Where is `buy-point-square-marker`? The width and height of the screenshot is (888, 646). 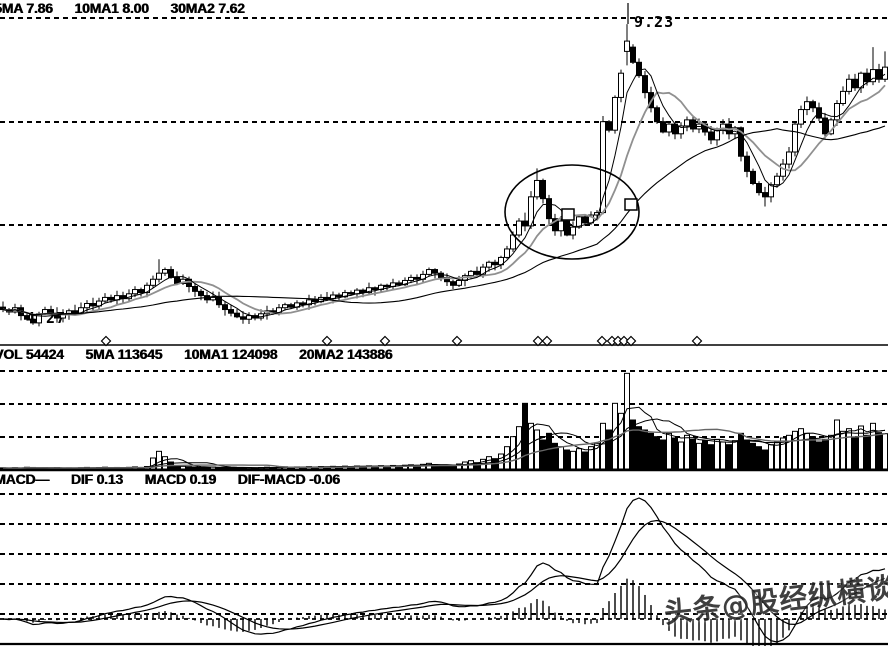 buy-point-square-marker is located at coordinates (631, 204).